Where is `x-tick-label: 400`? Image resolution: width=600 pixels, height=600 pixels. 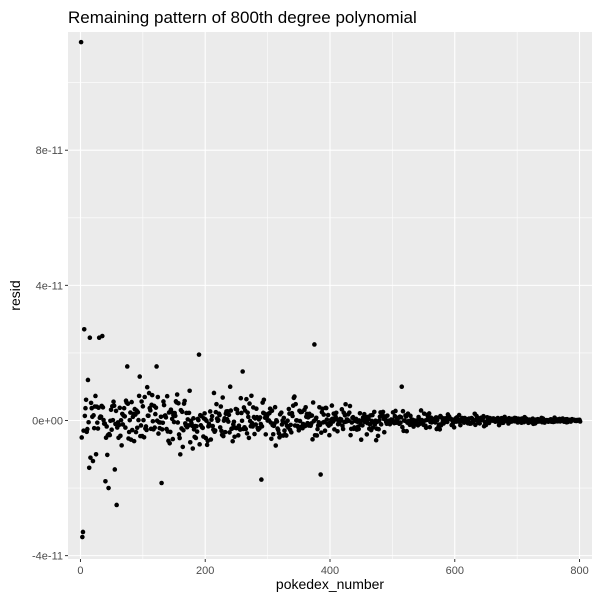 x-tick-label: 400 is located at coordinates (330, 571).